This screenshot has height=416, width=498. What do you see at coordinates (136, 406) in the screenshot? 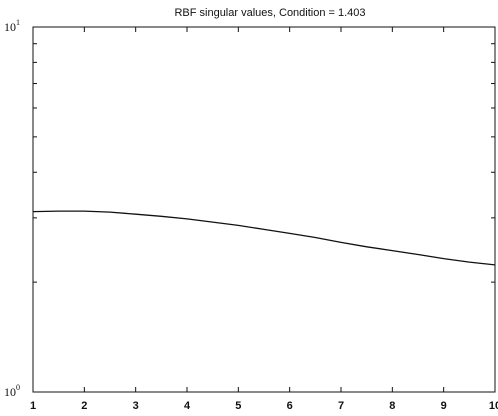
I see `x-tick-label: 3` at bounding box center [136, 406].